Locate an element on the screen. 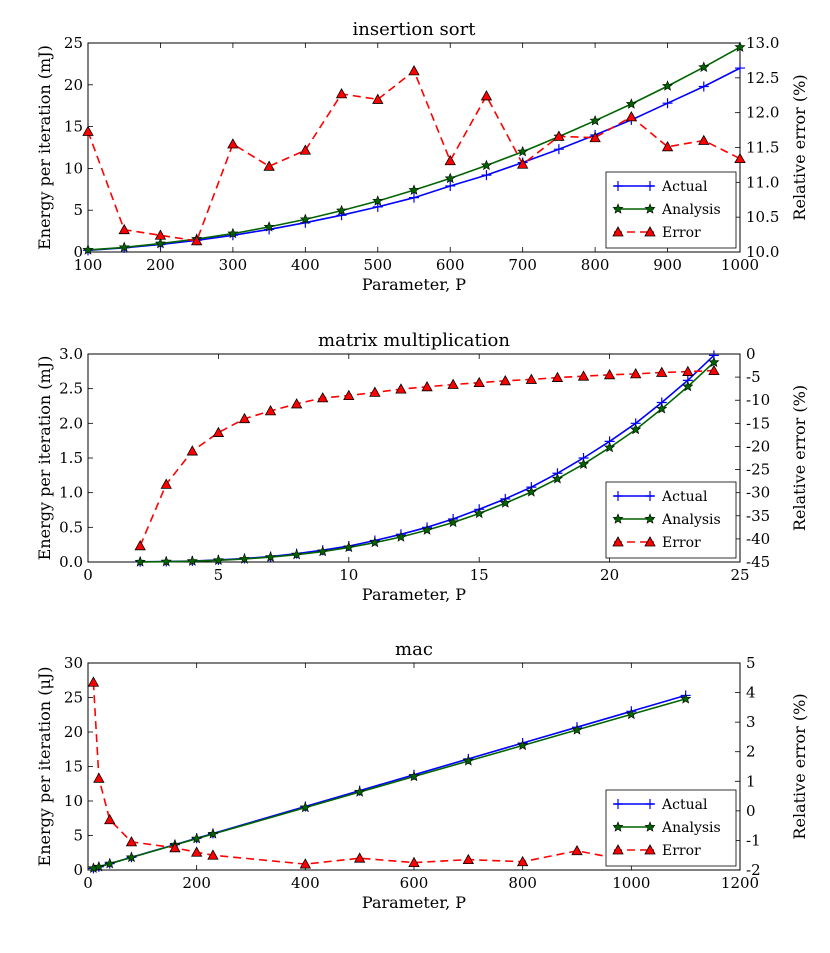  y-tick-label: 1.5 is located at coordinates (71, 458).